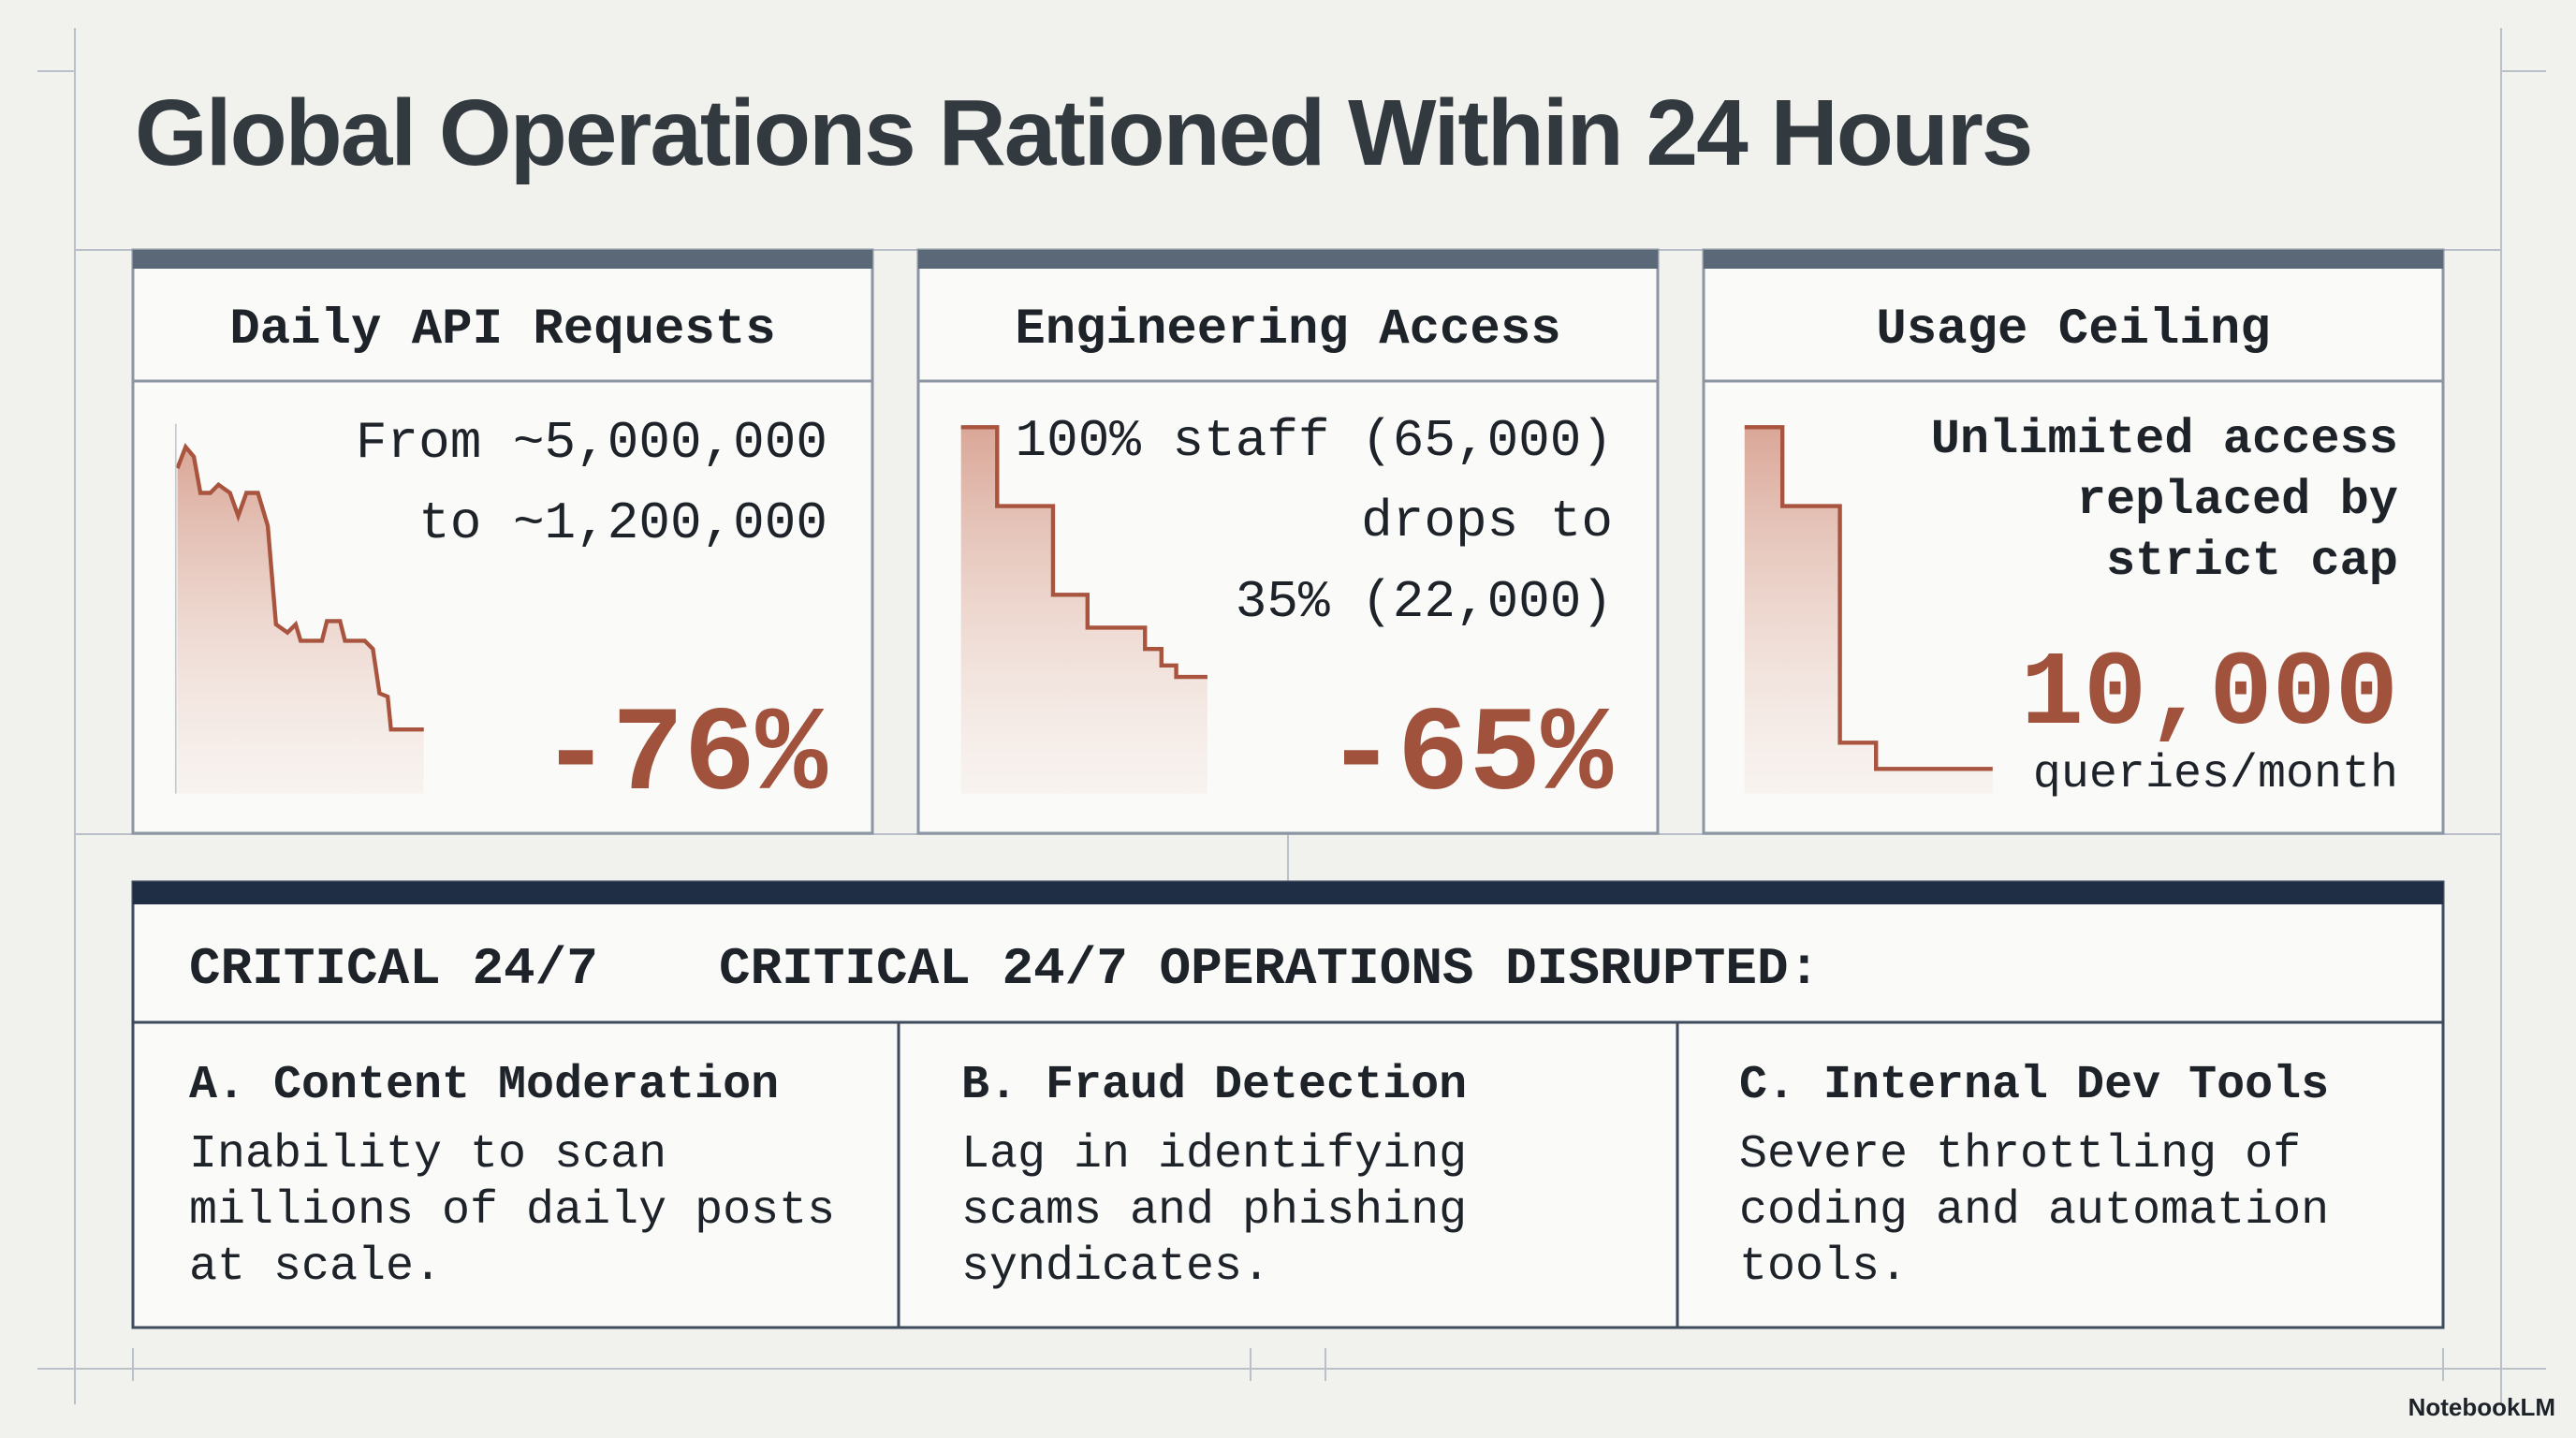 This screenshot has width=2576, height=1438. What do you see at coordinates (1424, 602) in the screenshot?
I see `card-text: 35% (22,000)` at bounding box center [1424, 602].